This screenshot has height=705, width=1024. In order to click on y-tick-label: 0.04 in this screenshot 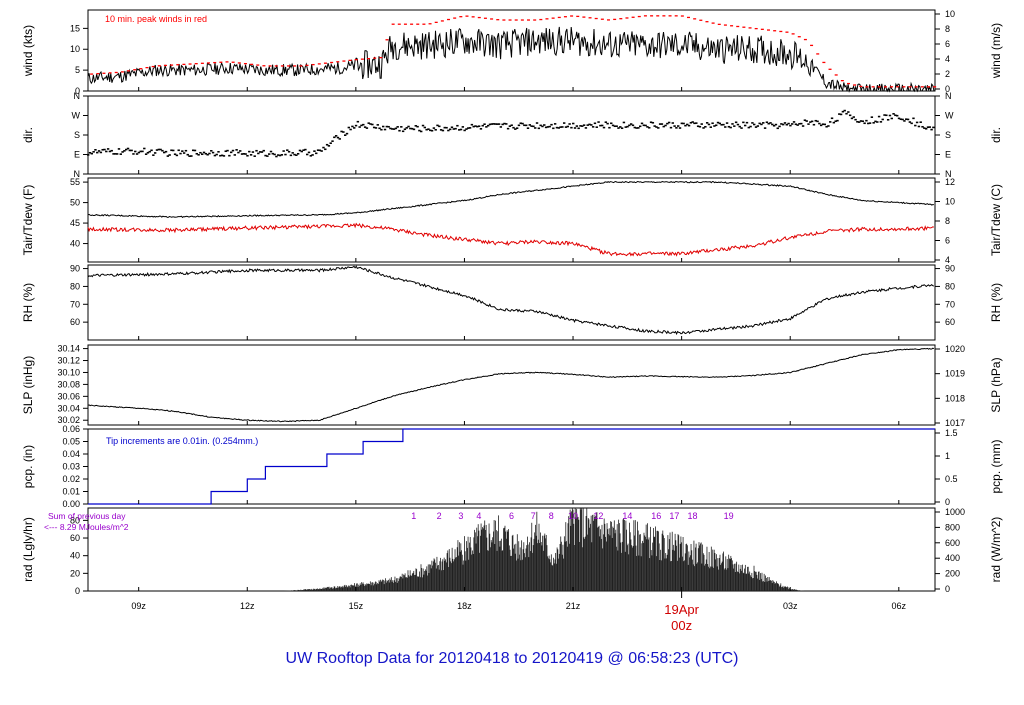, I will do `click(71, 454)`.